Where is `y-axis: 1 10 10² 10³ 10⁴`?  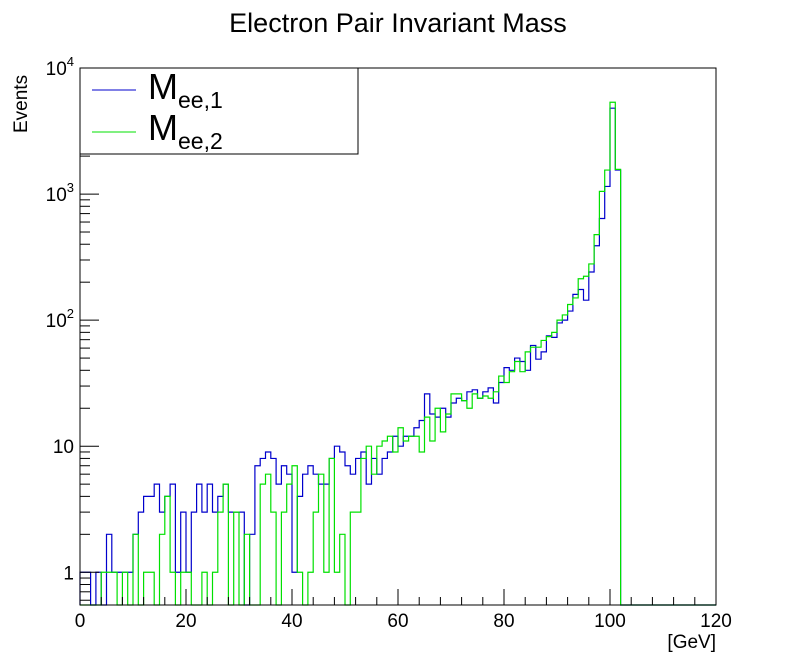
y-axis: 1 10 10² 10³ 10⁴ is located at coordinates (72, 327).